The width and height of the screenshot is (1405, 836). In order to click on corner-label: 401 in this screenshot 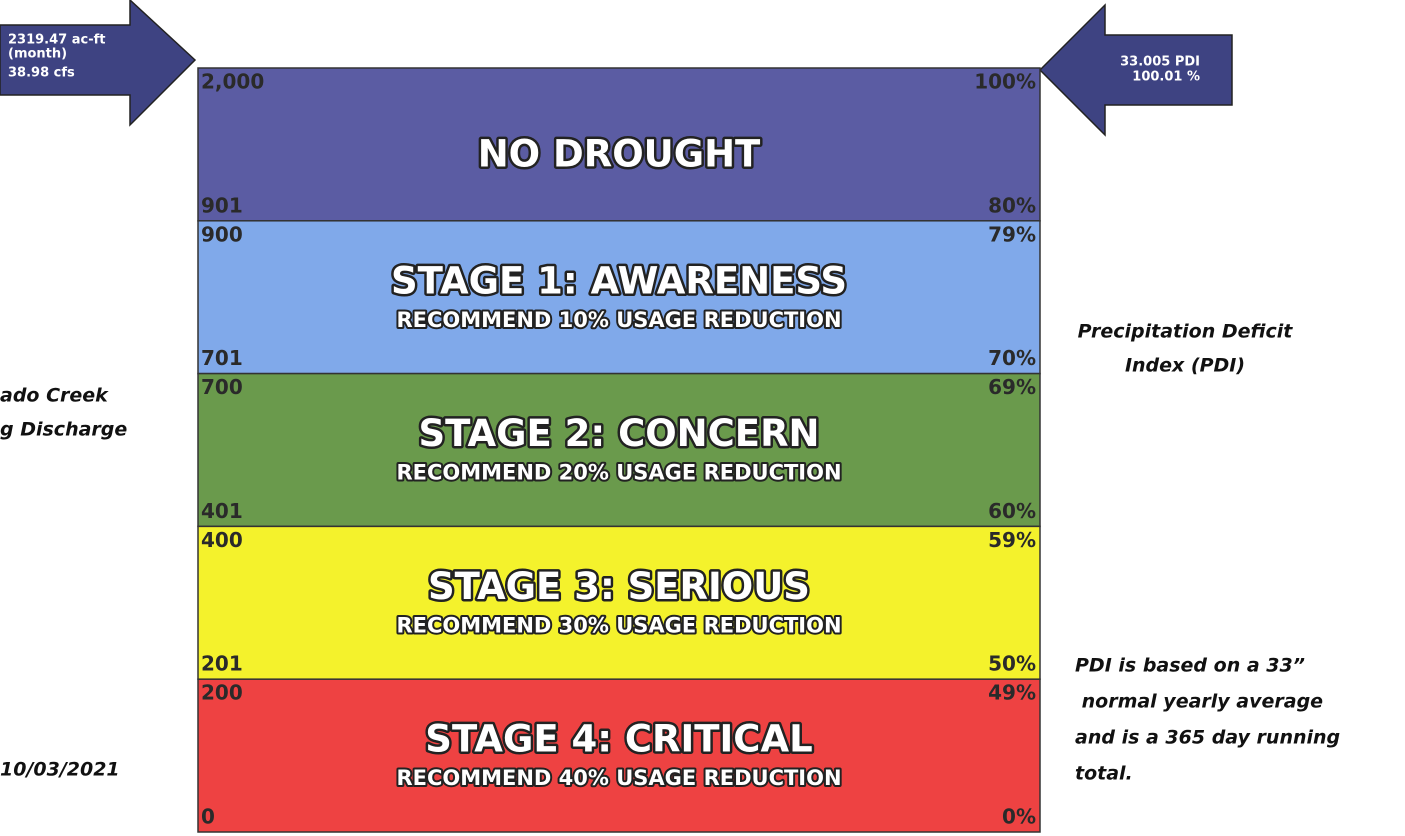, I will do `click(222, 511)`.